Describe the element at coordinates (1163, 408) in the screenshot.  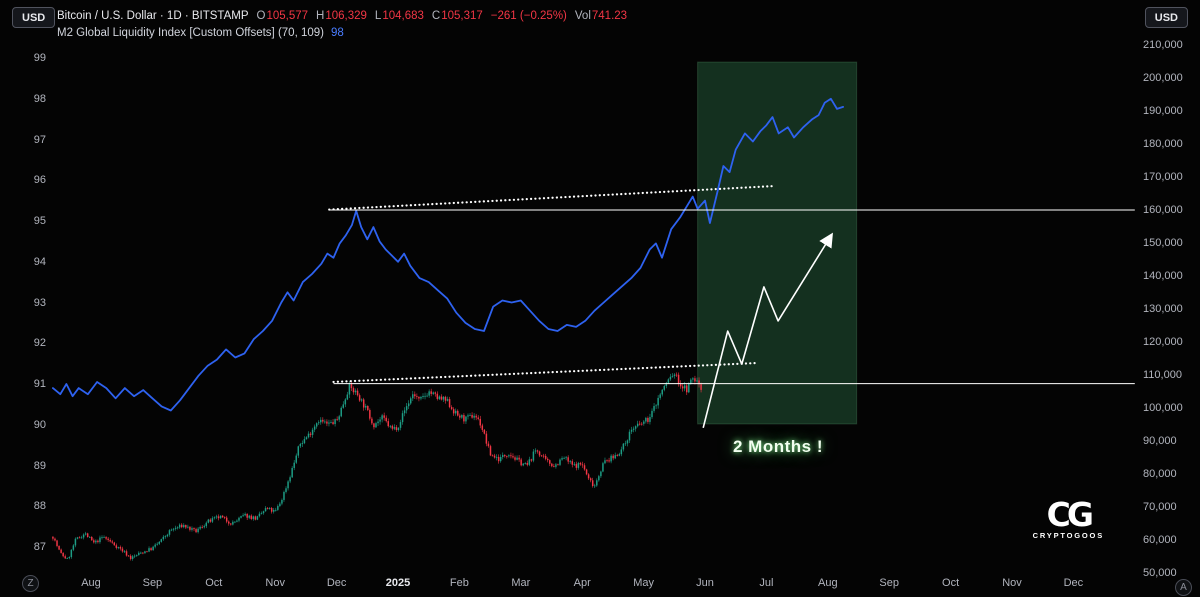
I see `right-axis-tick: 100,000` at that location.